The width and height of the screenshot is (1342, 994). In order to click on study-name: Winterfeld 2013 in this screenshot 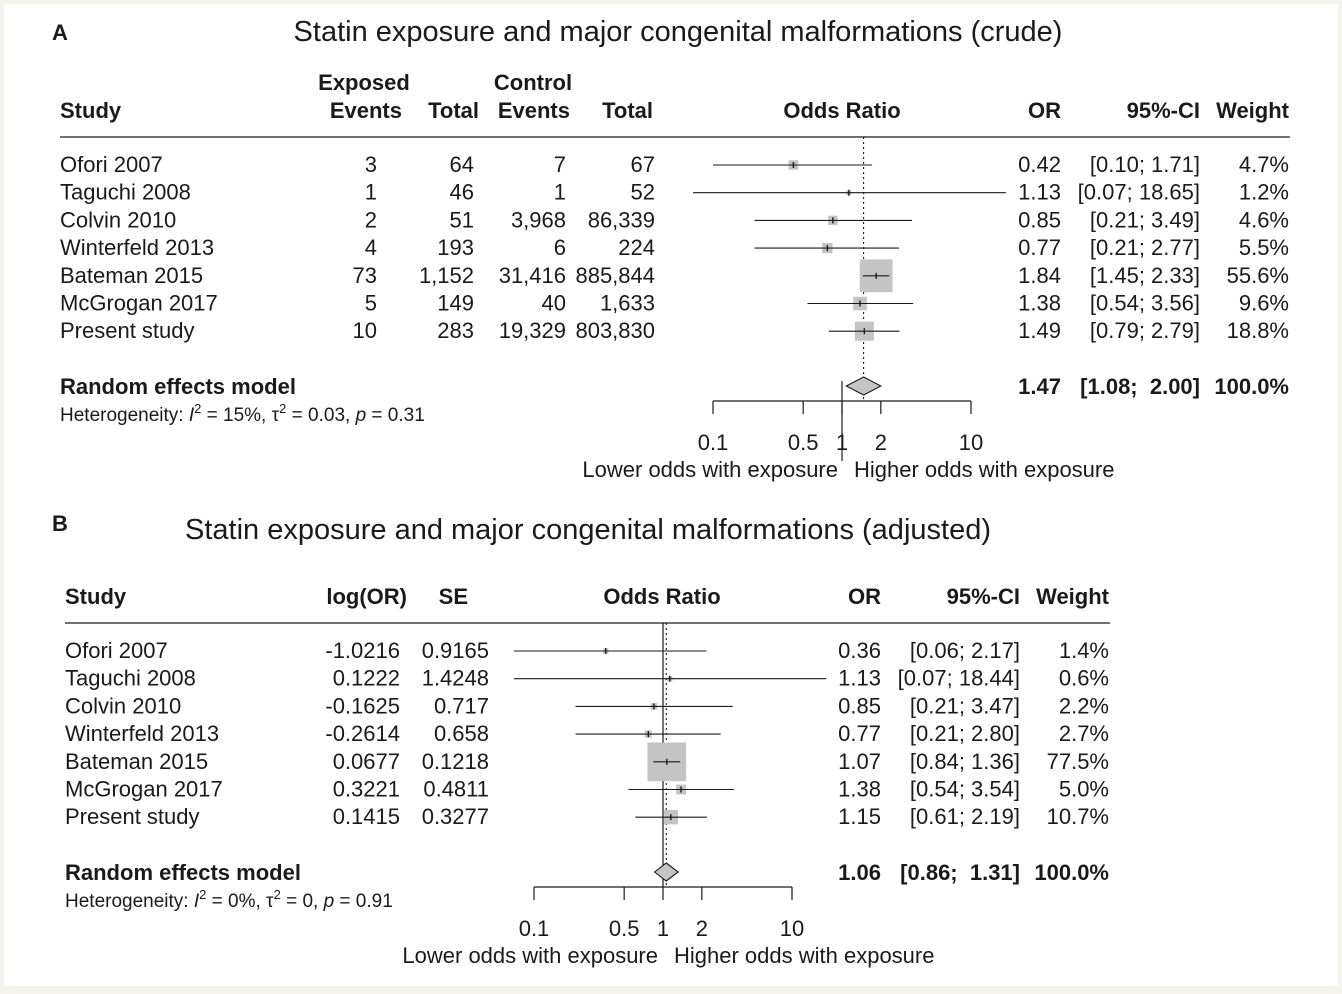, I will do `click(142, 733)`.